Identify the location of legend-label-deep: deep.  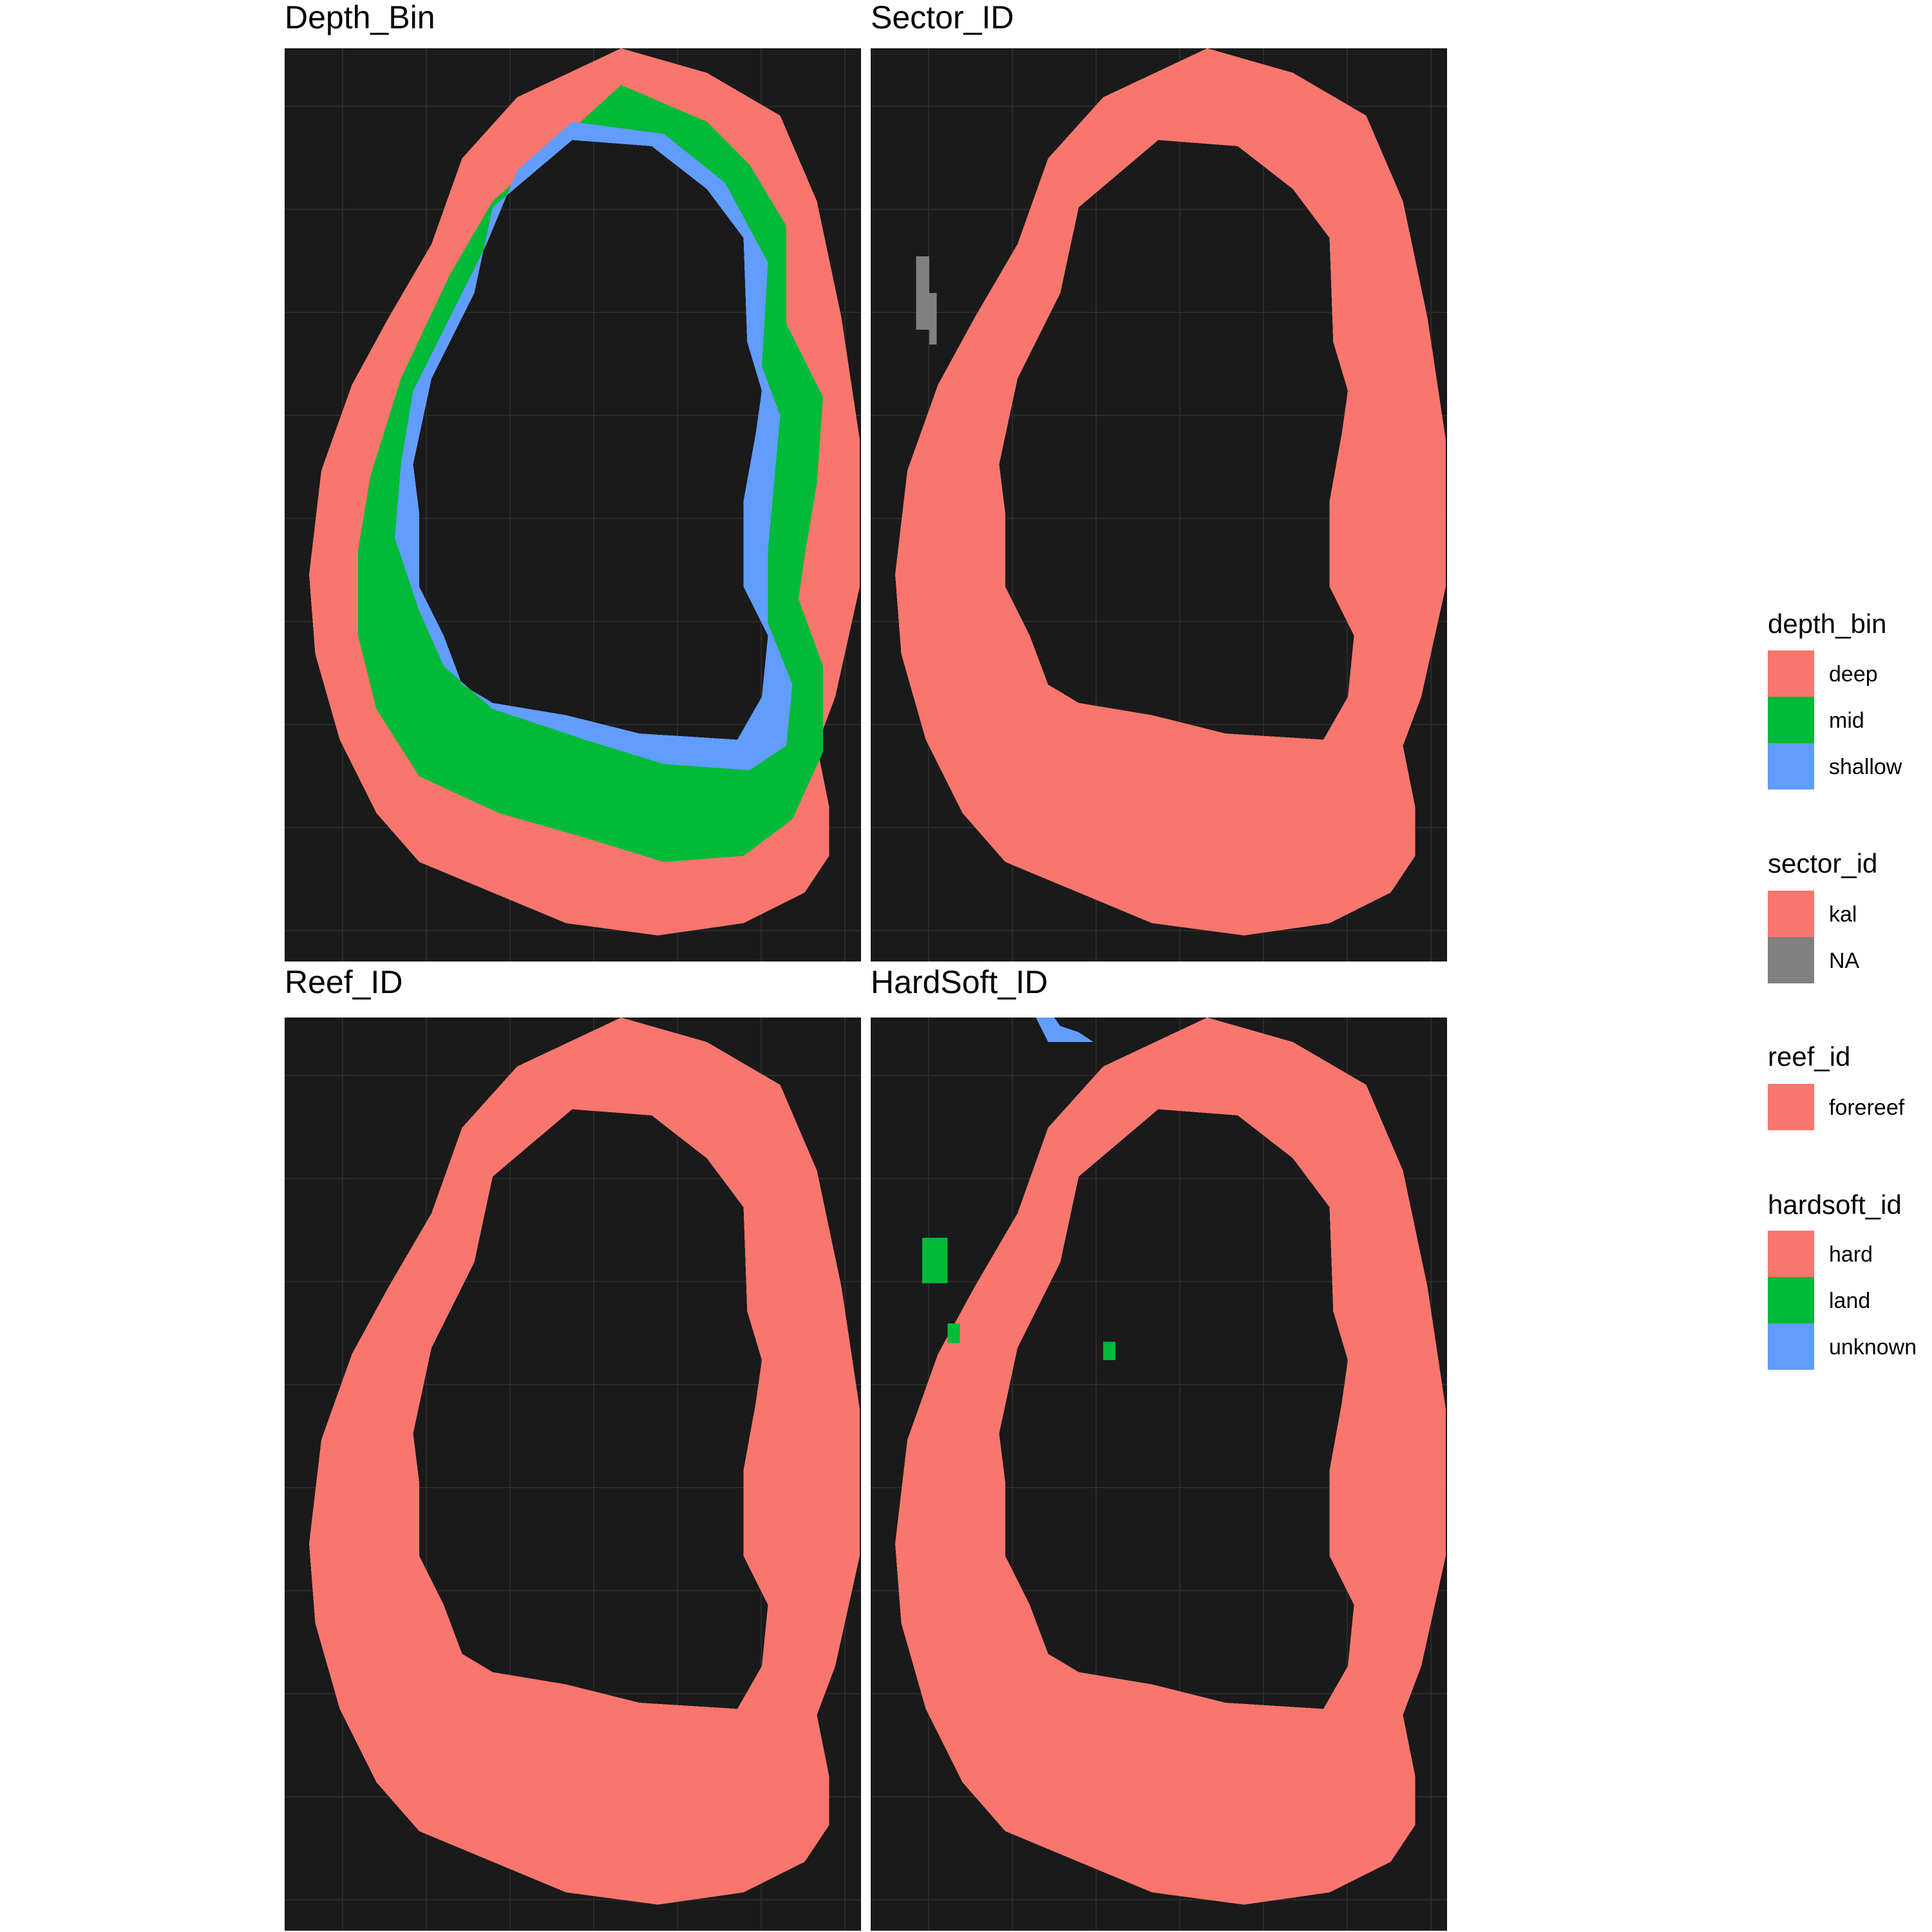
(1853, 675).